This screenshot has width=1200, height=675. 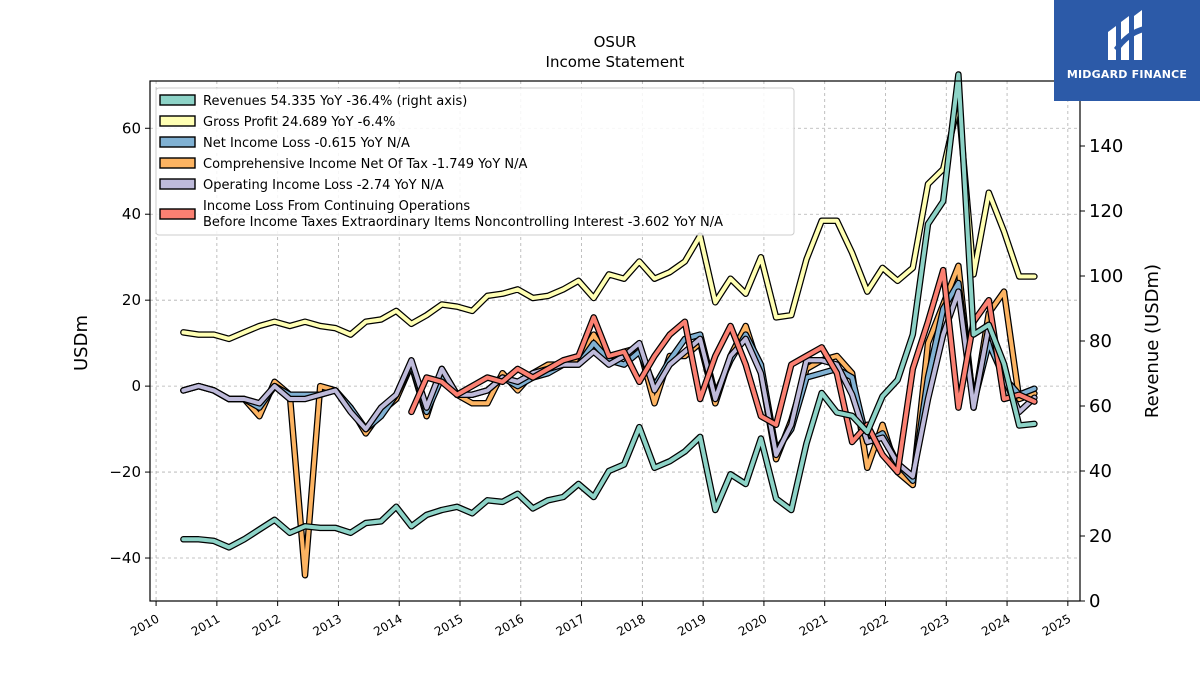 What do you see at coordinates (874, 624) in the screenshot?
I see `x-tick-label: 2022` at bounding box center [874, 624].